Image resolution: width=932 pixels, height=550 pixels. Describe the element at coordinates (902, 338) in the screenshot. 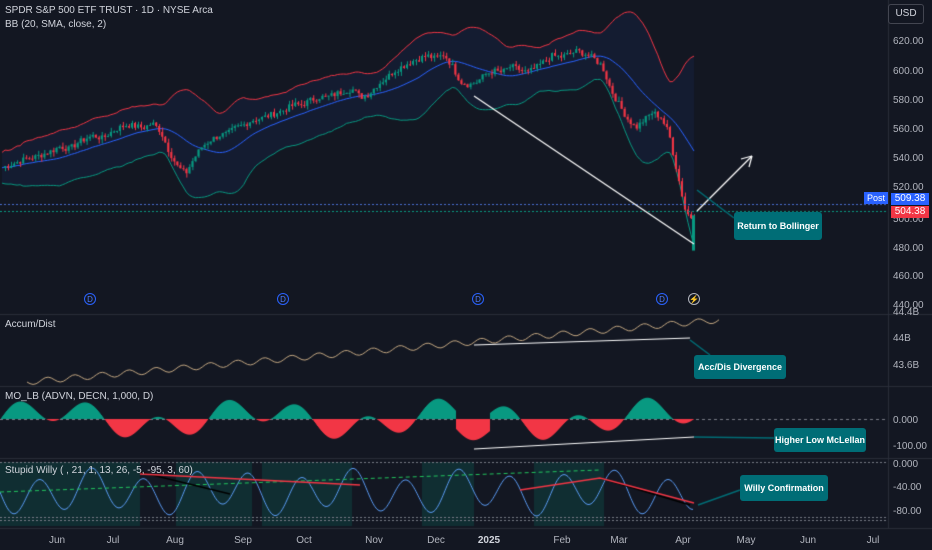

I see `accum-tick: 44B` at that location.